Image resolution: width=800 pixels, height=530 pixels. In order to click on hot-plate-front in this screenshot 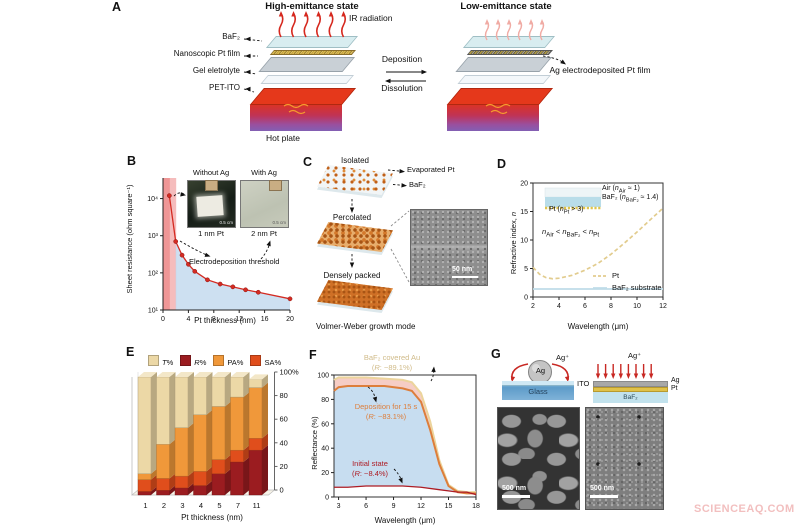, I will do `click(296, 118)`.